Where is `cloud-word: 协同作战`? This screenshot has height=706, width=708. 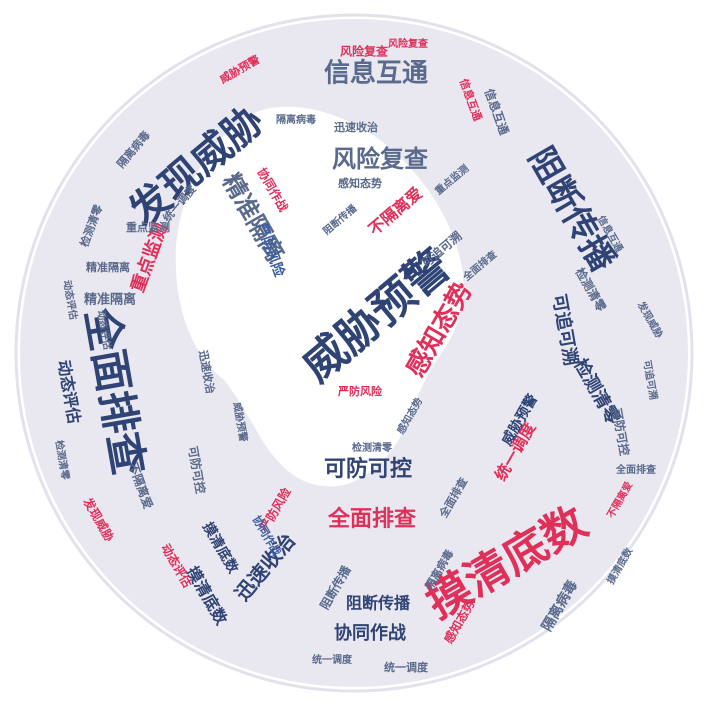 cloud-word: 协同作战 is located at coordinates (370, 633).